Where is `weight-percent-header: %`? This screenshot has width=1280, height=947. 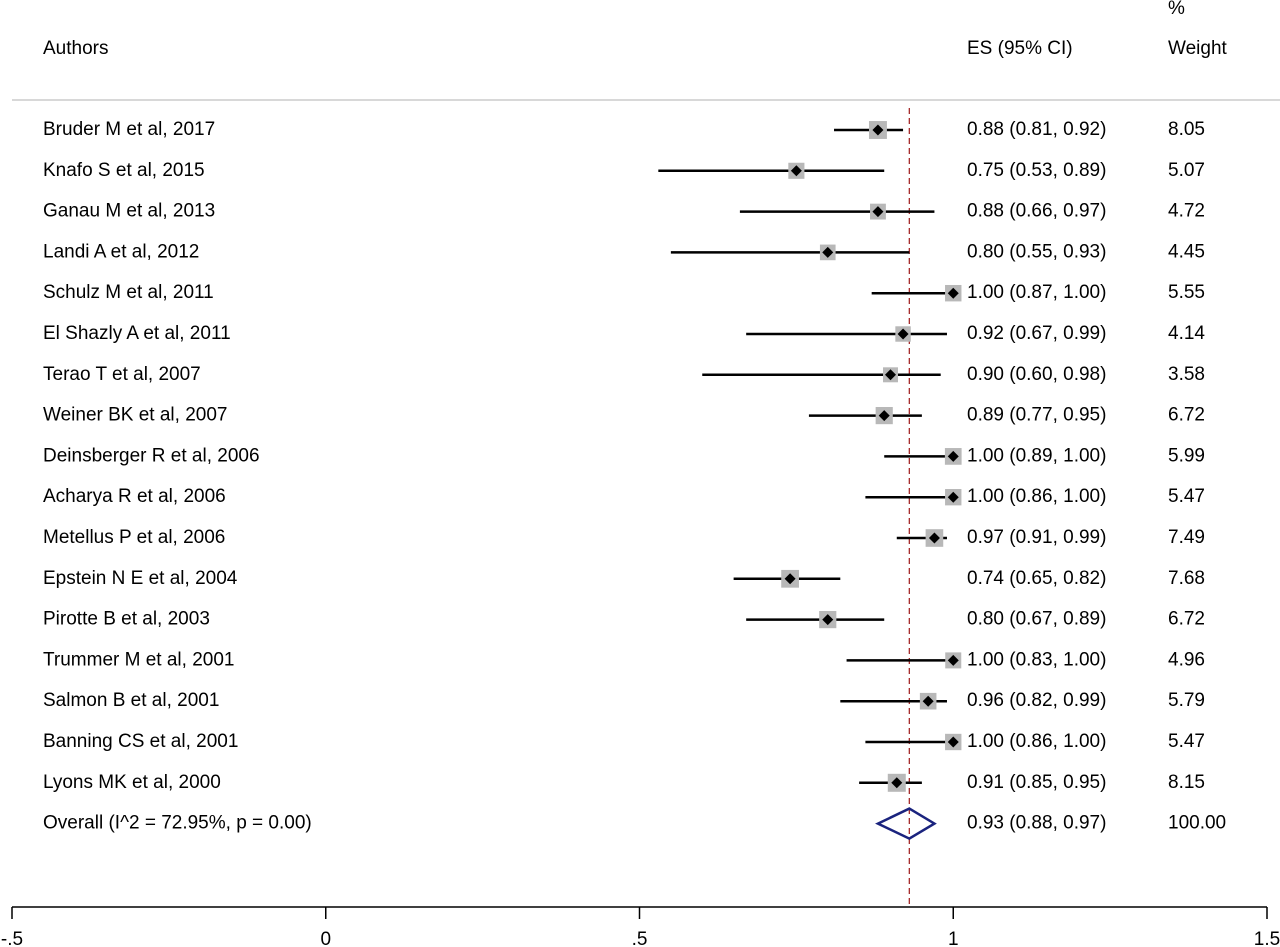 weight-percent-header: % is located at coordinates (1176, 9).